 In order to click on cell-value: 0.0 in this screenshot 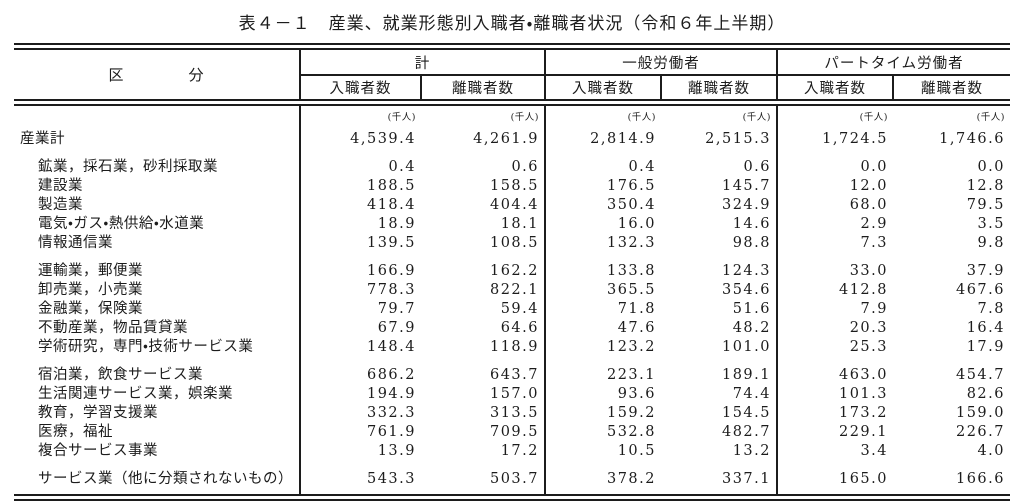, I will do `click(991, 167)`.